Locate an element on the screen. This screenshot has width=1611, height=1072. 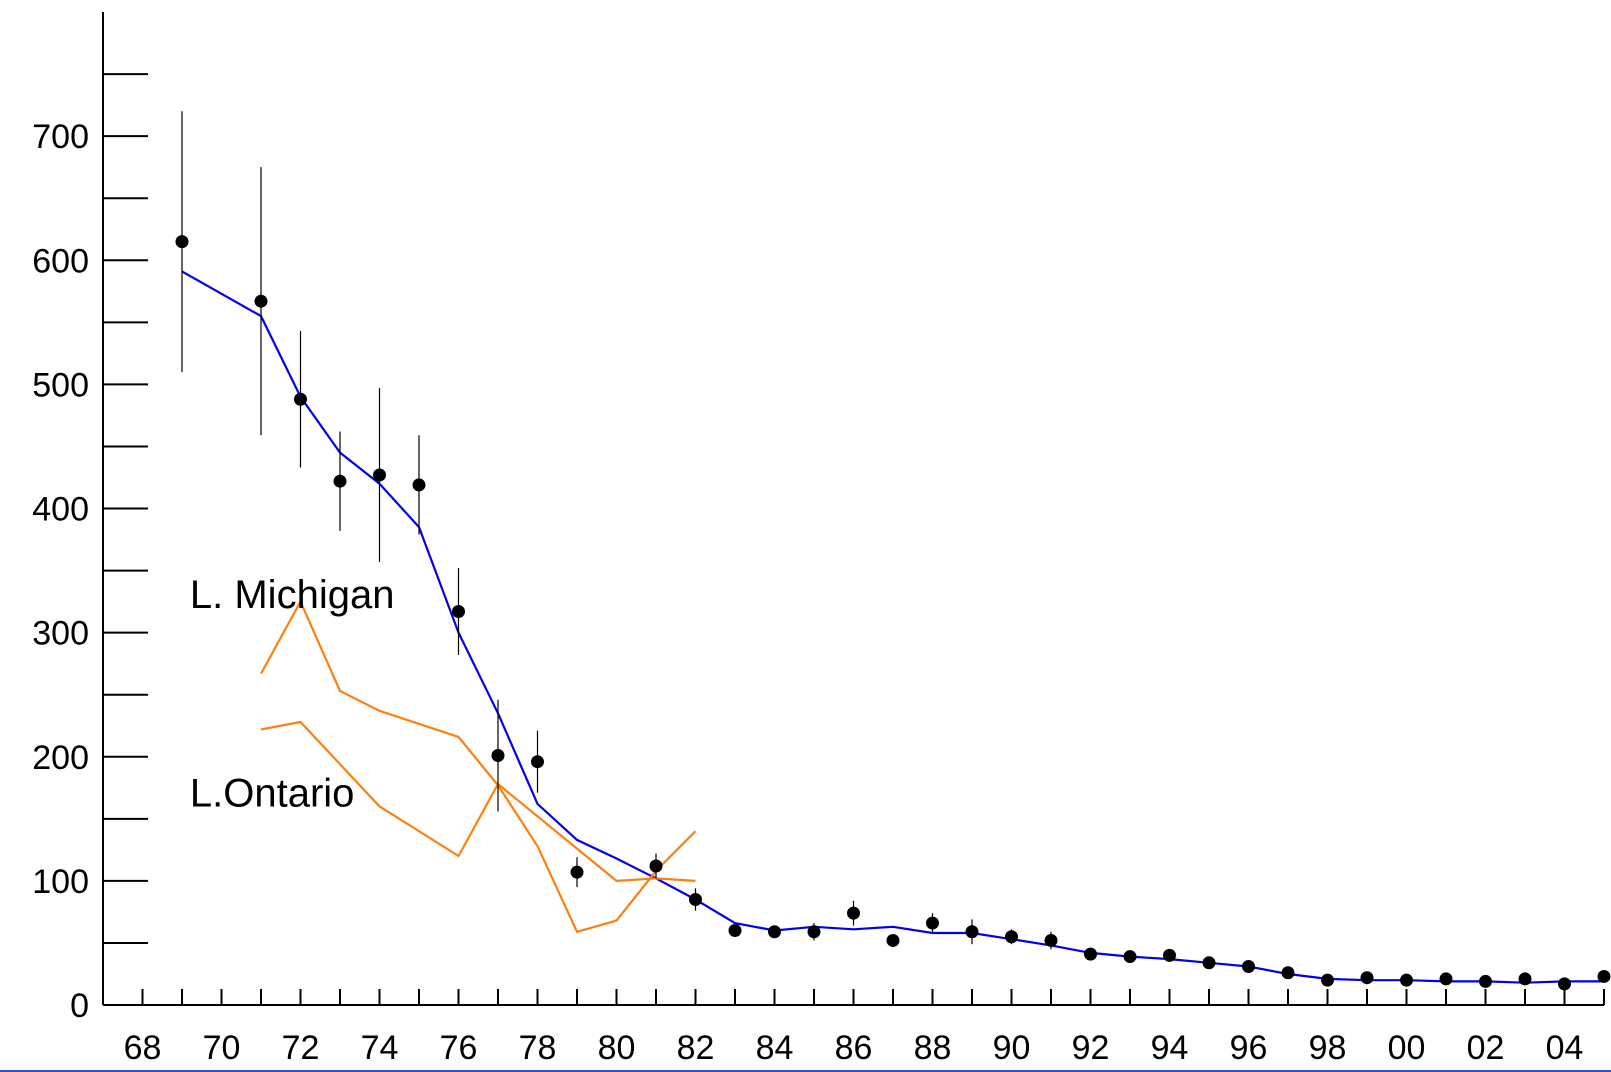
x-tick-label: 96 is located at coordinates (1249, 1048).